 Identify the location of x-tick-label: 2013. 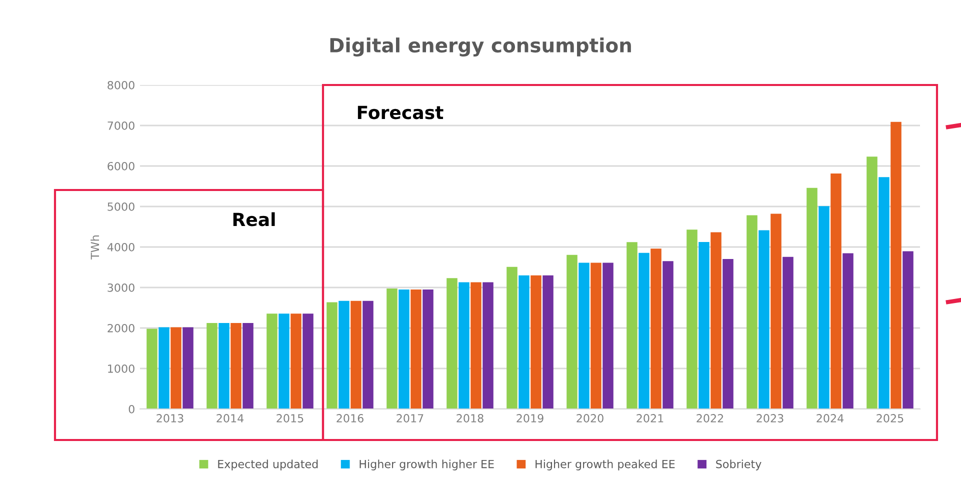
(170, 418).